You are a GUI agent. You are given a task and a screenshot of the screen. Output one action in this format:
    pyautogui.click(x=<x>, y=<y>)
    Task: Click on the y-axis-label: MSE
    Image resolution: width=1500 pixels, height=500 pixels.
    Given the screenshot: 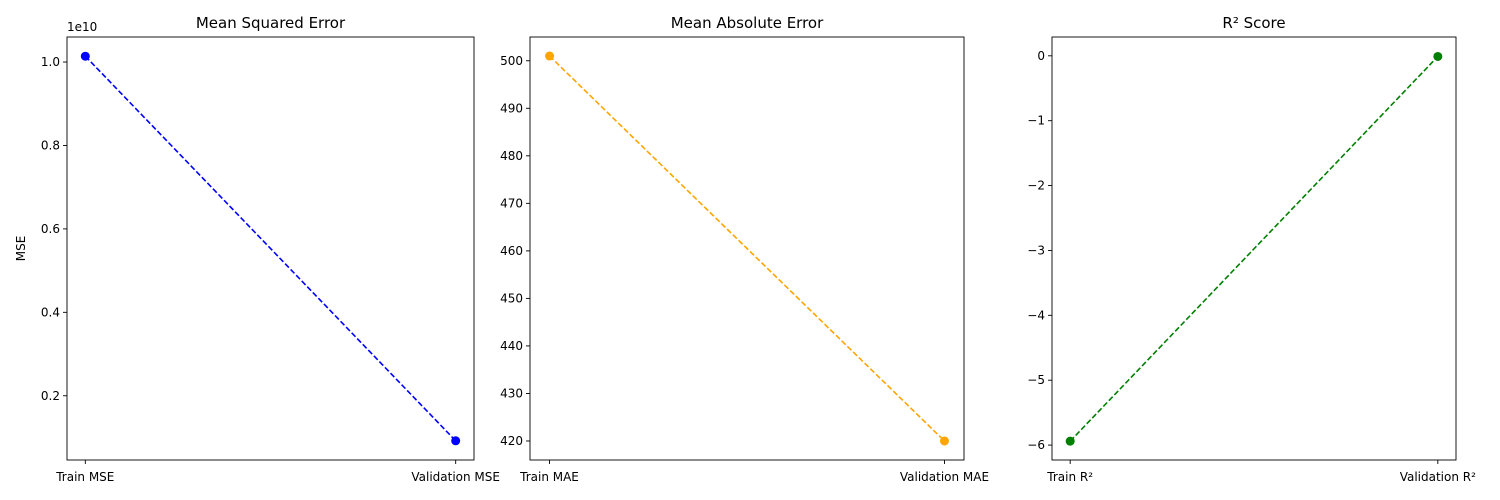 What is the action you would take?
    pyautogui.click(x=21, y=249)
    